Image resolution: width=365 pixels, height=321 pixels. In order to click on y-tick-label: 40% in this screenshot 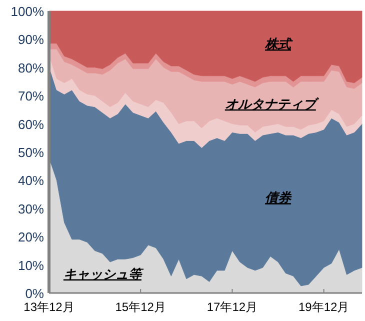, I will do `click(31, 180)`.